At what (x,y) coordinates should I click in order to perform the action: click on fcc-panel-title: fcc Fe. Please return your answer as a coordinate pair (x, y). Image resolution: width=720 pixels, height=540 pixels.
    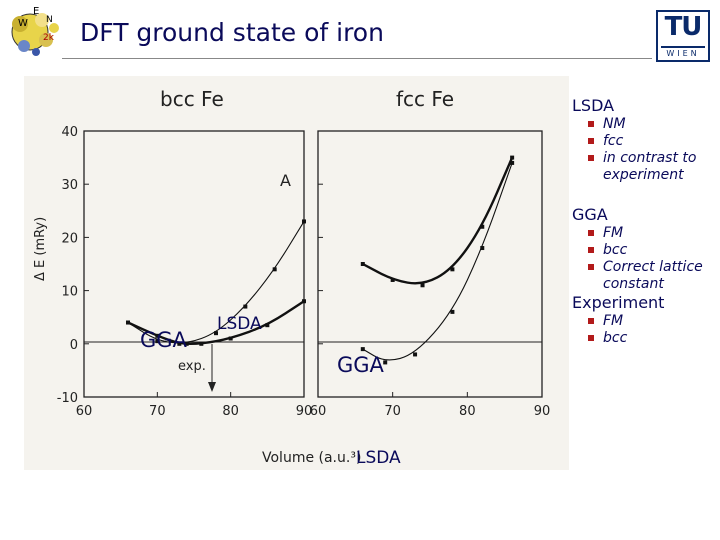
    Looking at the image, I should click on (425, 99).